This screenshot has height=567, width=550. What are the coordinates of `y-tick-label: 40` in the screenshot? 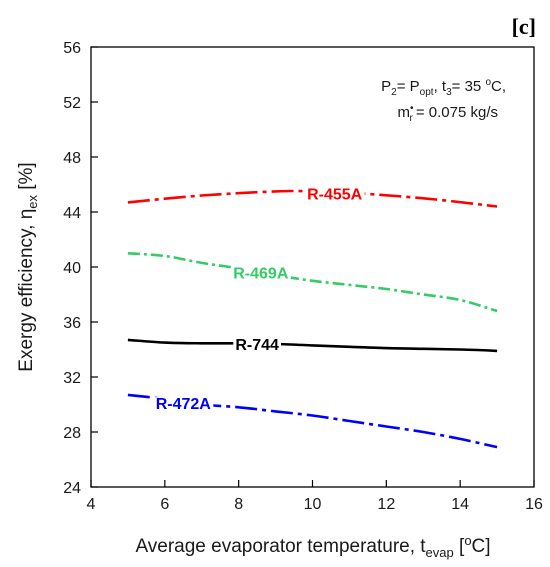 It's located at (72, 268).